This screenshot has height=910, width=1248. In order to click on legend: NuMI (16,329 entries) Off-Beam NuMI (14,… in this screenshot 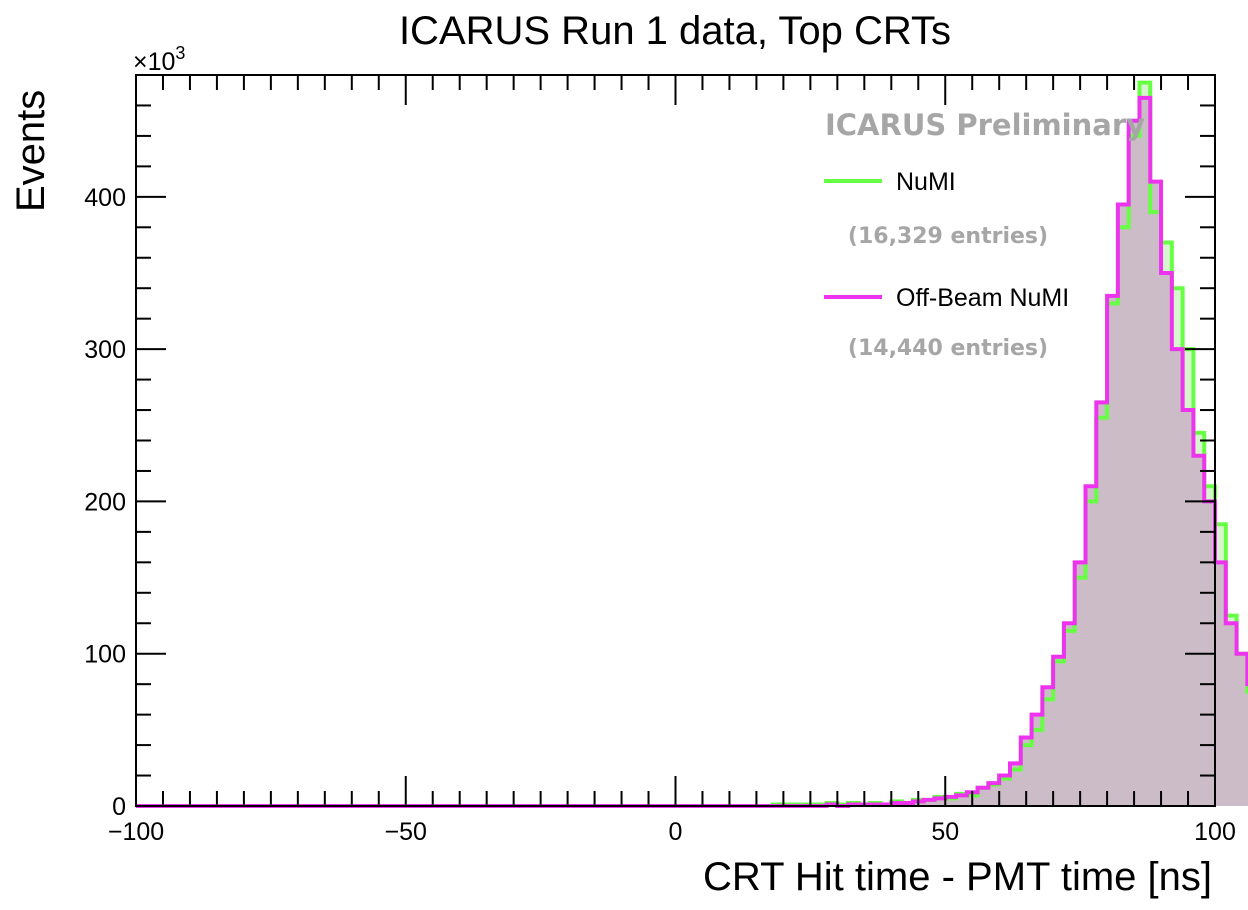, I will do `click(946, 264)`.